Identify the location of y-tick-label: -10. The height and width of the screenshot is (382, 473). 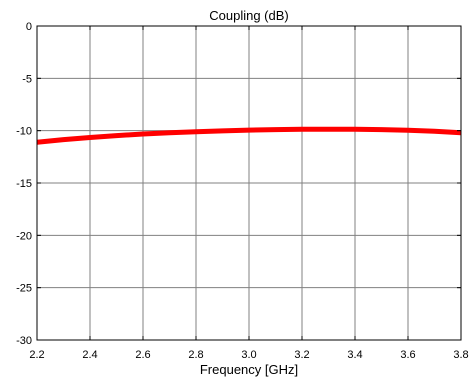
(24, 132).